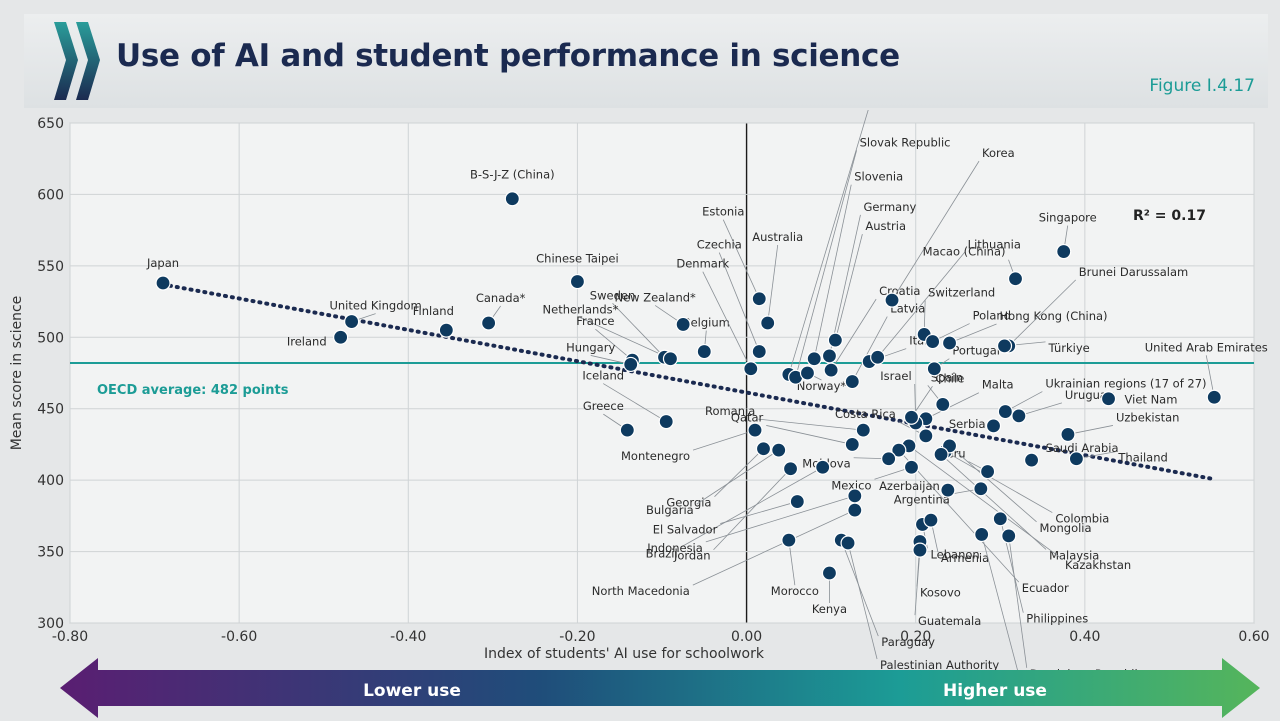 The width and height of the screenshot is (1280, 721). Describe the element at coordinates (239, 637) in the screenshot. I see `x-tick-label: -0.60` at that location.